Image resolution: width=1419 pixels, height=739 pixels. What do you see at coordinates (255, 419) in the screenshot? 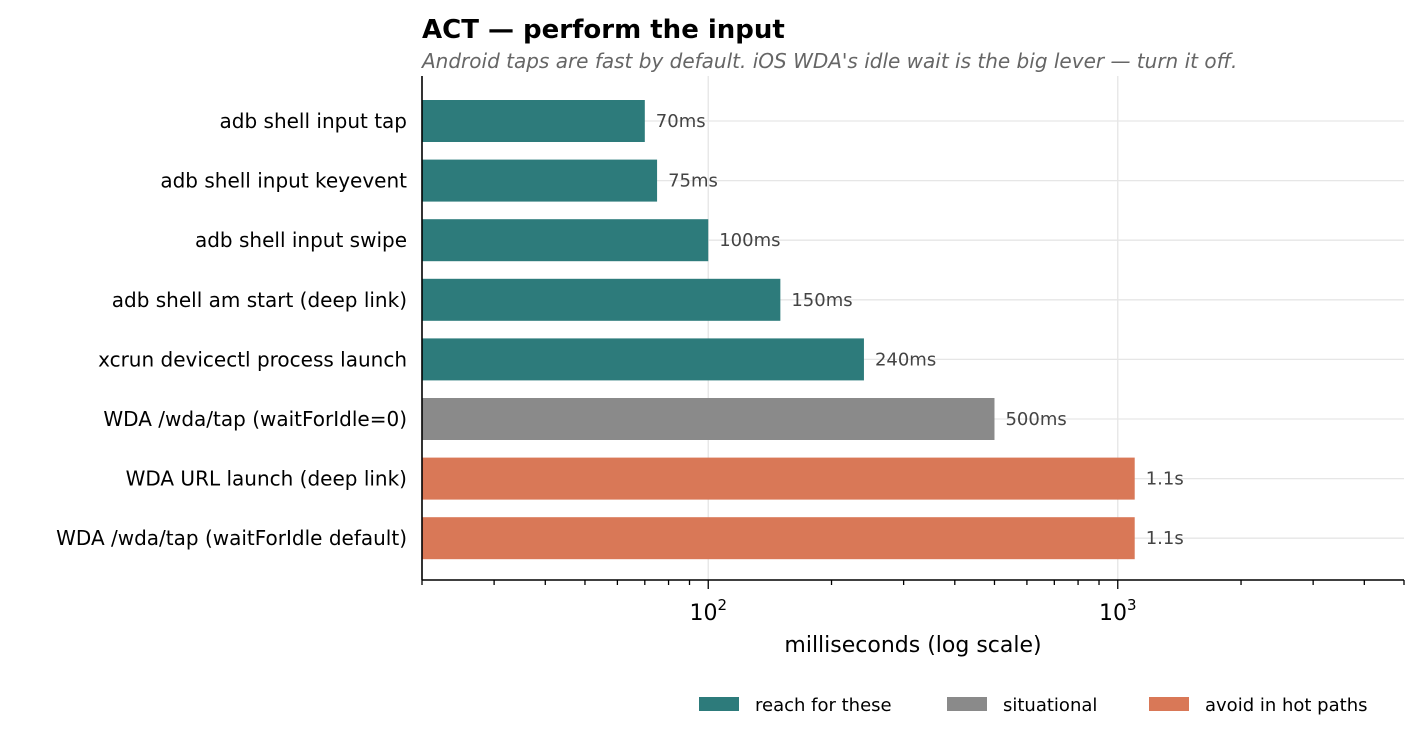
I see `category-label: WDA /wda/tap (waitForIdle=0)` at bounding box center [255, 419].